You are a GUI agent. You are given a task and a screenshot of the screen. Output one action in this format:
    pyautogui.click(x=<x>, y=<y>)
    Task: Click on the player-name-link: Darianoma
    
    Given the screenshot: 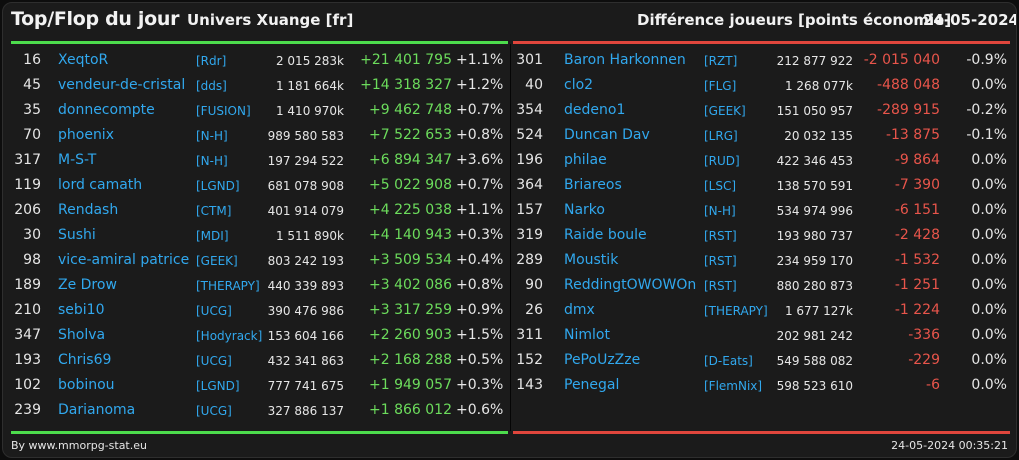 What is the action you would take?
    pyautogui.click(x=97, y=410)
    